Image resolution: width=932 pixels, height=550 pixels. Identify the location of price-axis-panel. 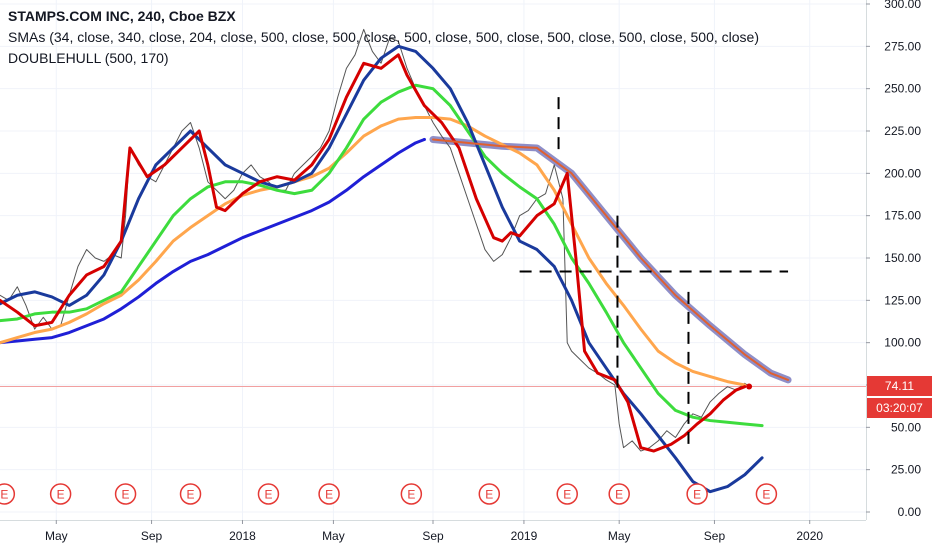
(899, 275).